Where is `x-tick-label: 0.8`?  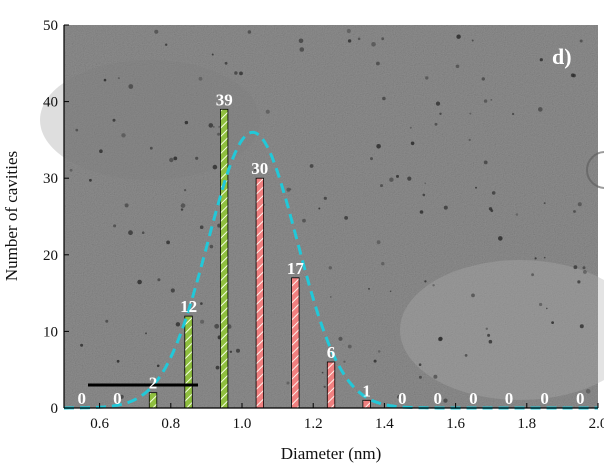
x-tick-label: 0.8 is located at coordinates (170, 424).